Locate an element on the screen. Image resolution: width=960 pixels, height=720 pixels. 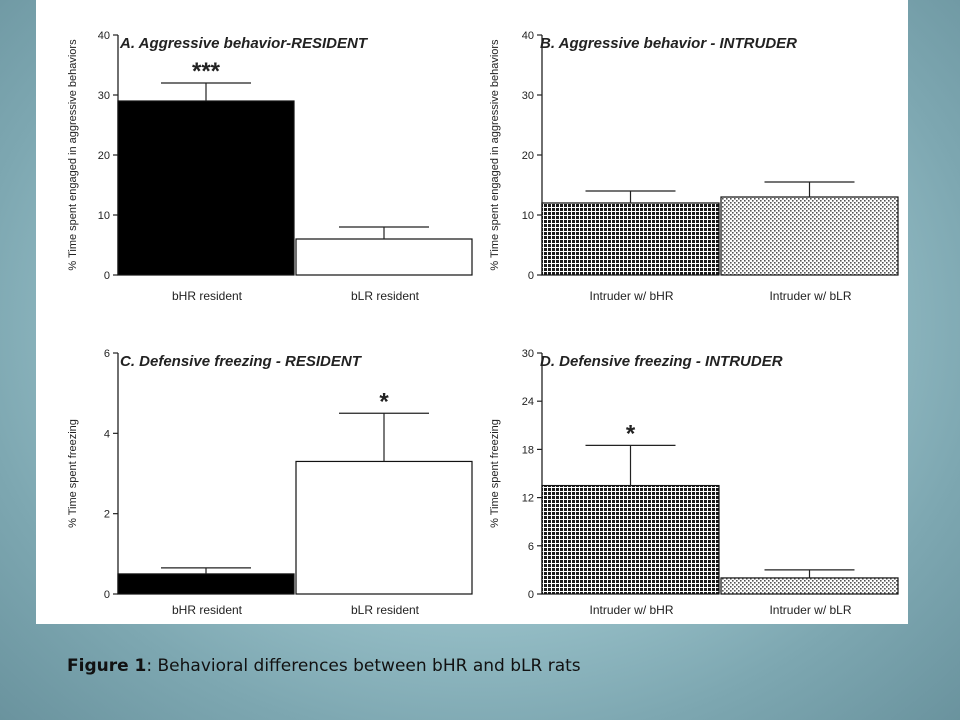
panel-d-title: D. Defensive freezing - INTRUDER is located at coordinates (661, 361).